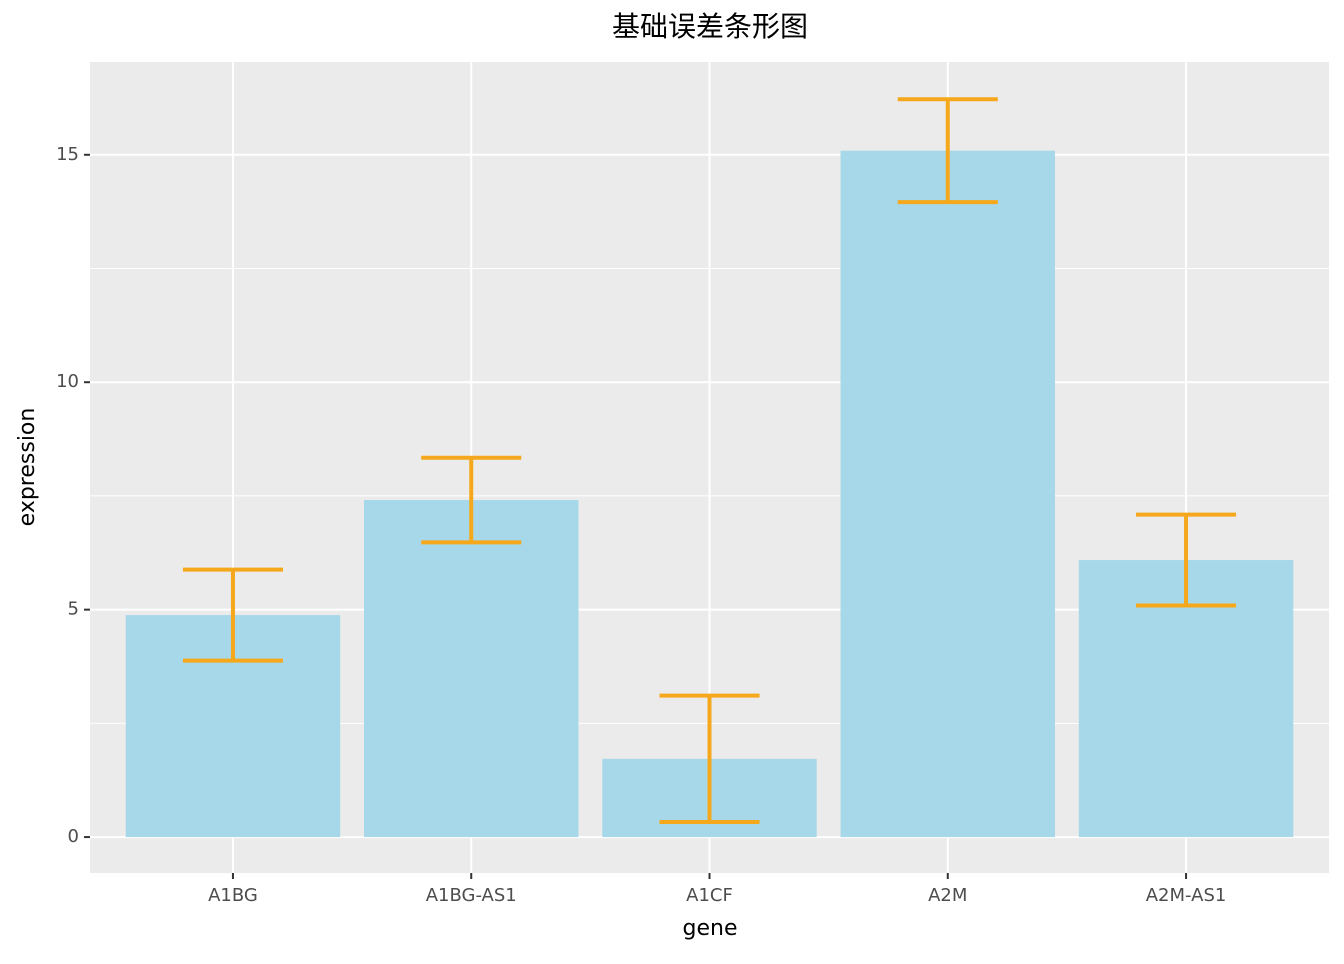 The height and width of the screenshot is (964, 1344). What do you see at coordinates (471, 895) in the screenshot?
I see `x-tick-label: A1BG-AS1` at bounding box center [471, 895].